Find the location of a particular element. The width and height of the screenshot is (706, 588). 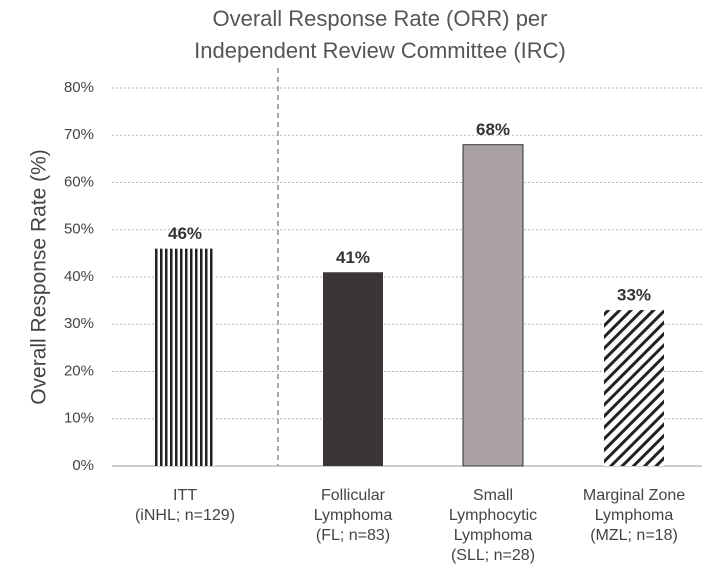

y-tick-label: 70% is located at coordinates (79, 134).